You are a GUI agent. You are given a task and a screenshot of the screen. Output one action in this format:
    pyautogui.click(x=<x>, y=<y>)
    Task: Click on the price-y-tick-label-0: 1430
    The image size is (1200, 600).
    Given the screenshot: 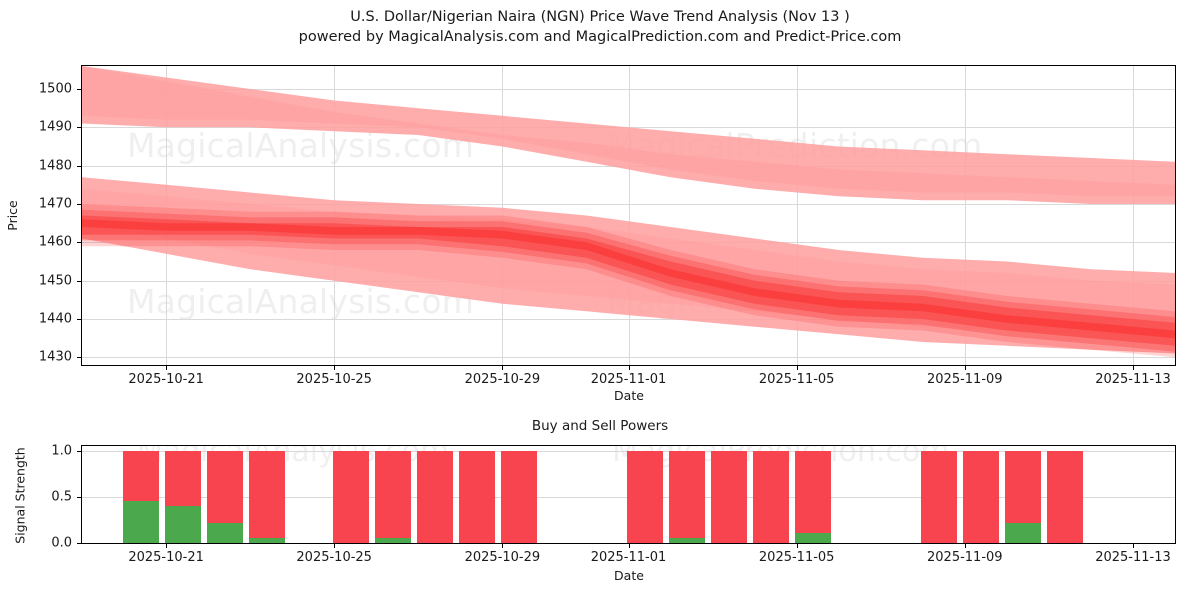 What is the action you would take?
    pyautogui.click(x=55, y=357)
    